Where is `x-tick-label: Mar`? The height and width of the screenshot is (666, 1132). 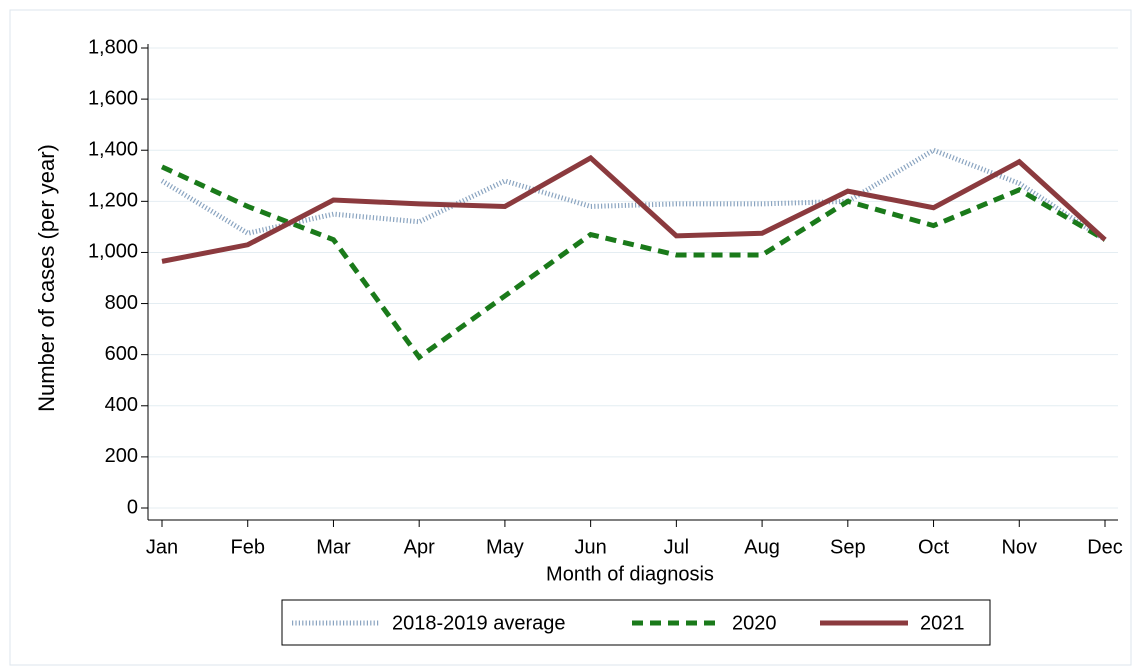 x-tick-label: Mar is located at coordinates (333, 547).